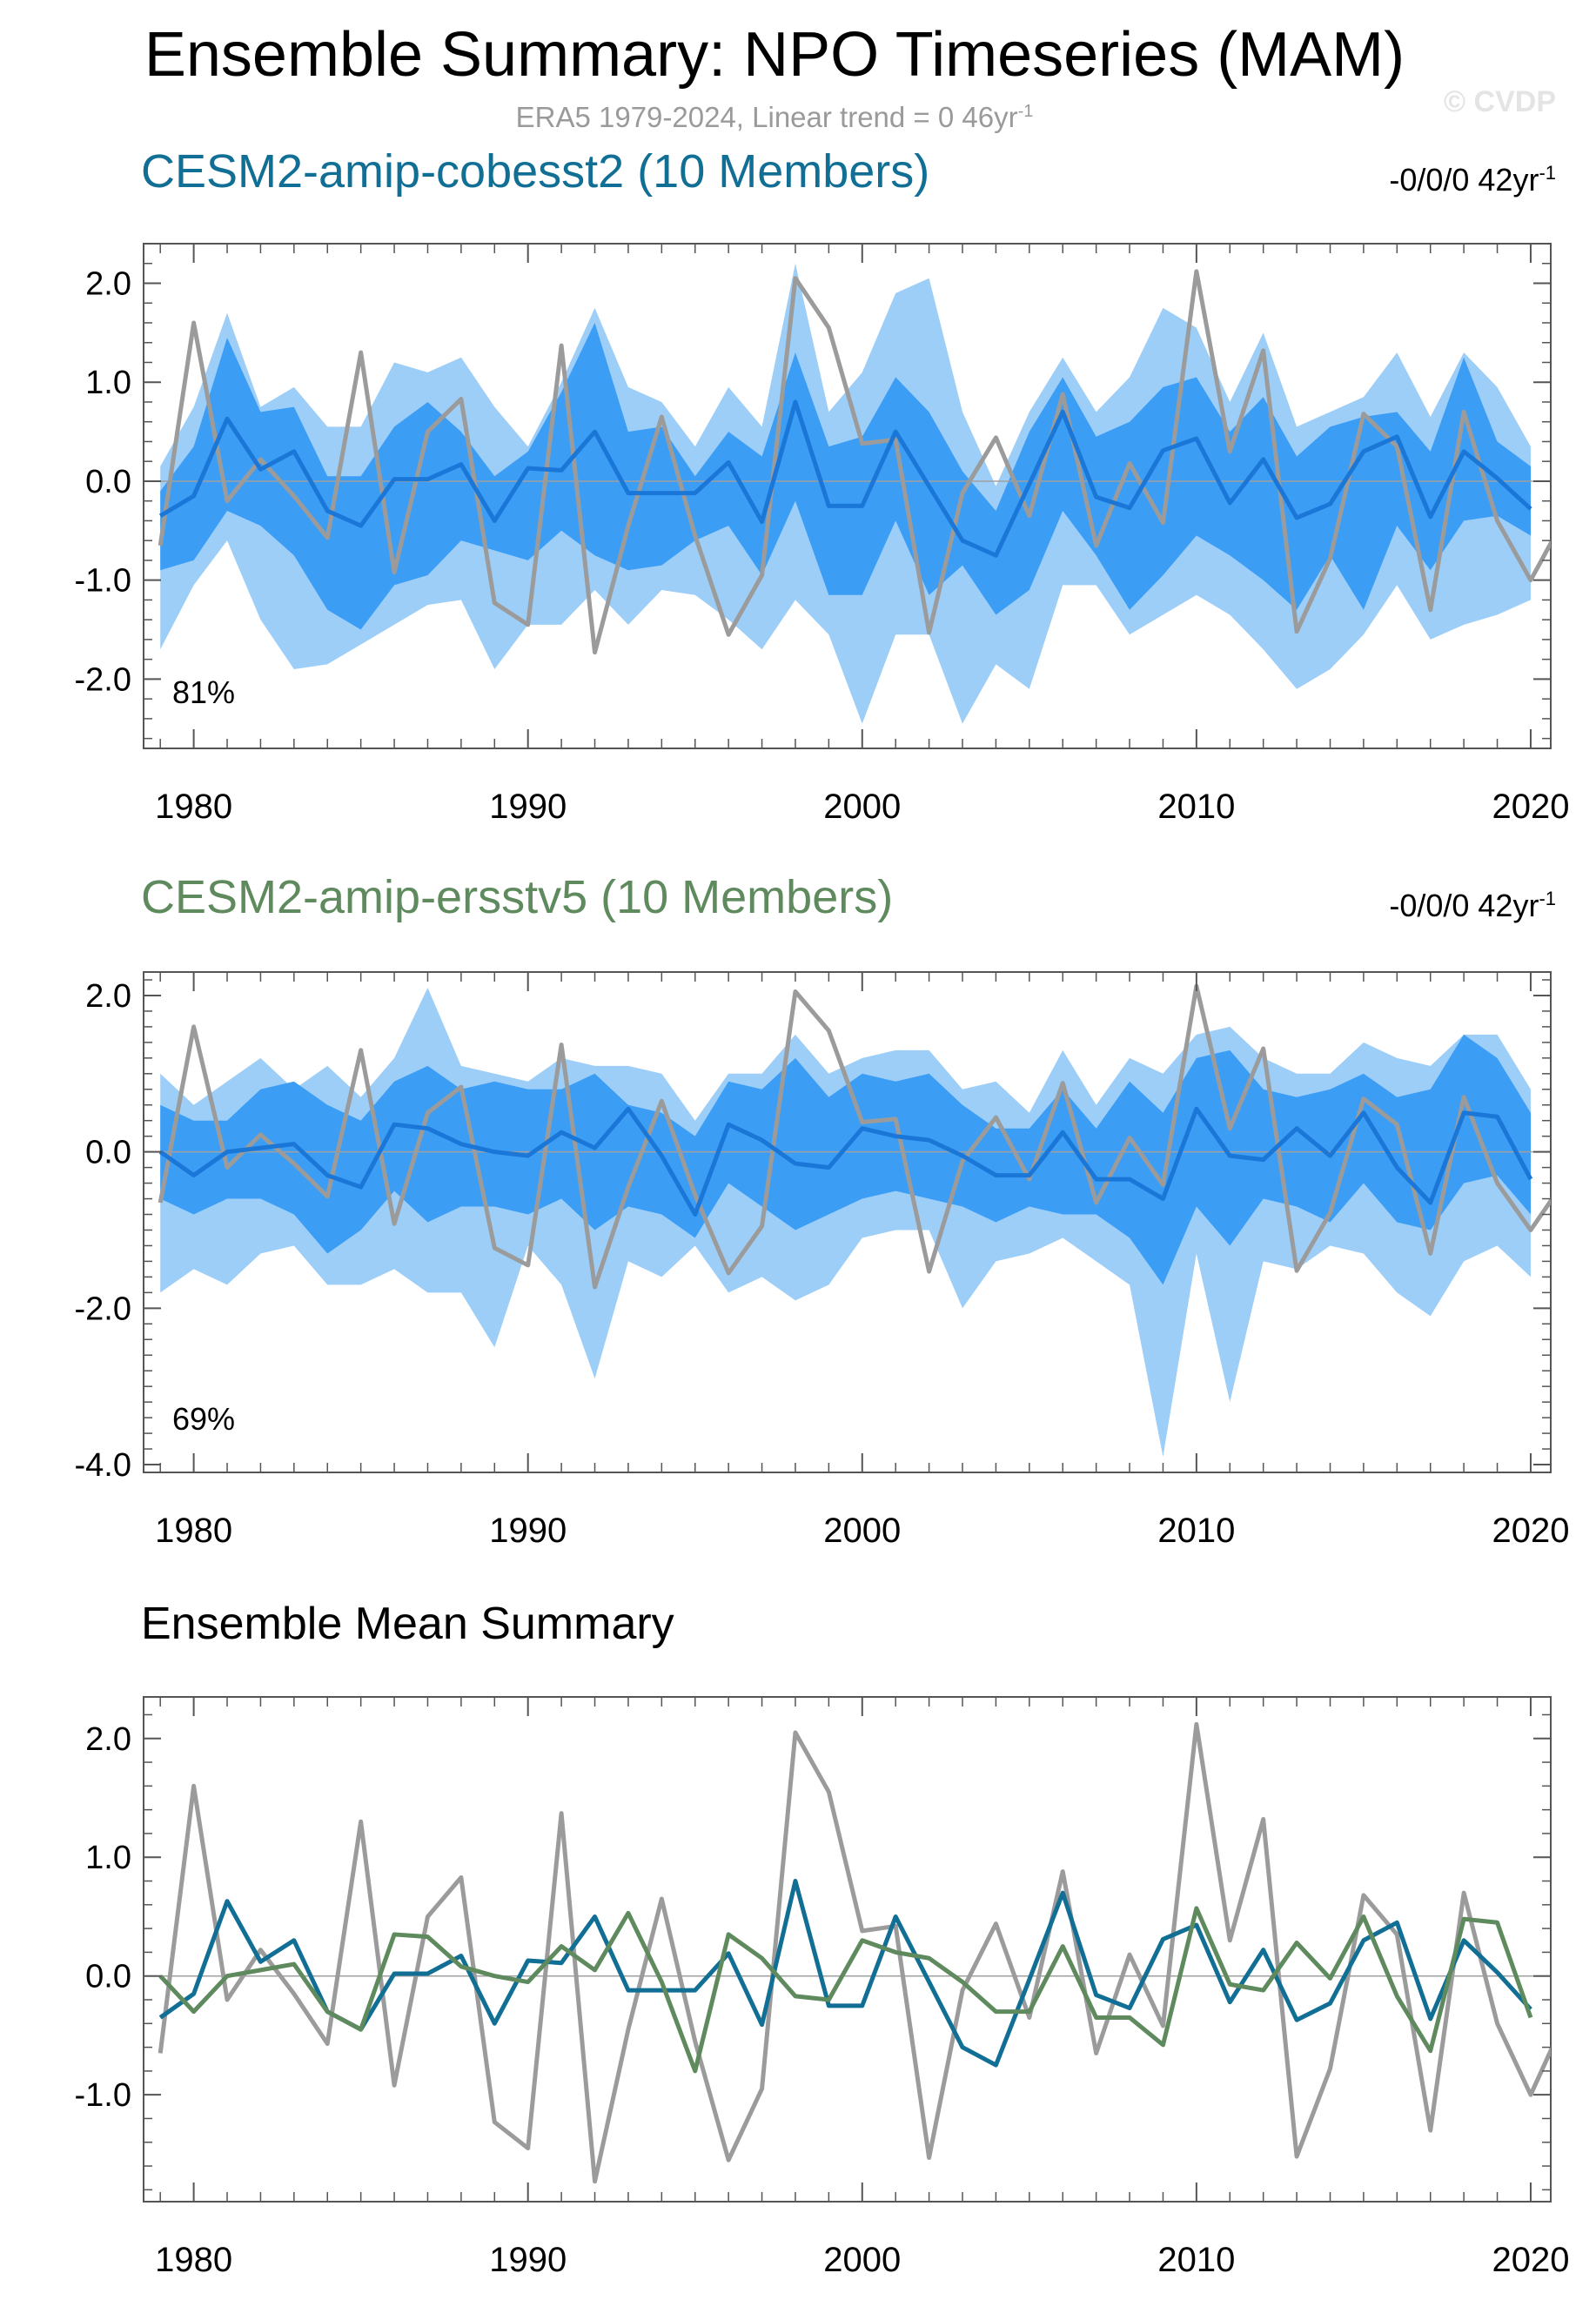  What do you see at coordinates (1530, 1531) in the screenshot?
I see `panel-2-x-tick-label: 2020` at bounding box center [1530, 1531].